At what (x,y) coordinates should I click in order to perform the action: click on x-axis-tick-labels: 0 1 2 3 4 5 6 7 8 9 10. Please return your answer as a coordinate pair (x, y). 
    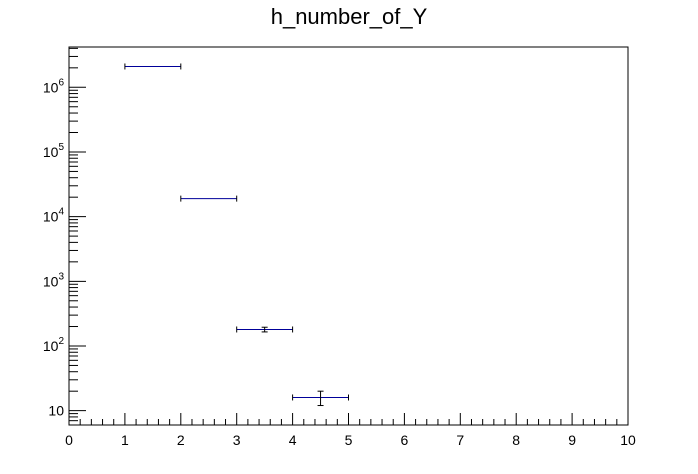
    Looking at the image, I should click on (350, 440).